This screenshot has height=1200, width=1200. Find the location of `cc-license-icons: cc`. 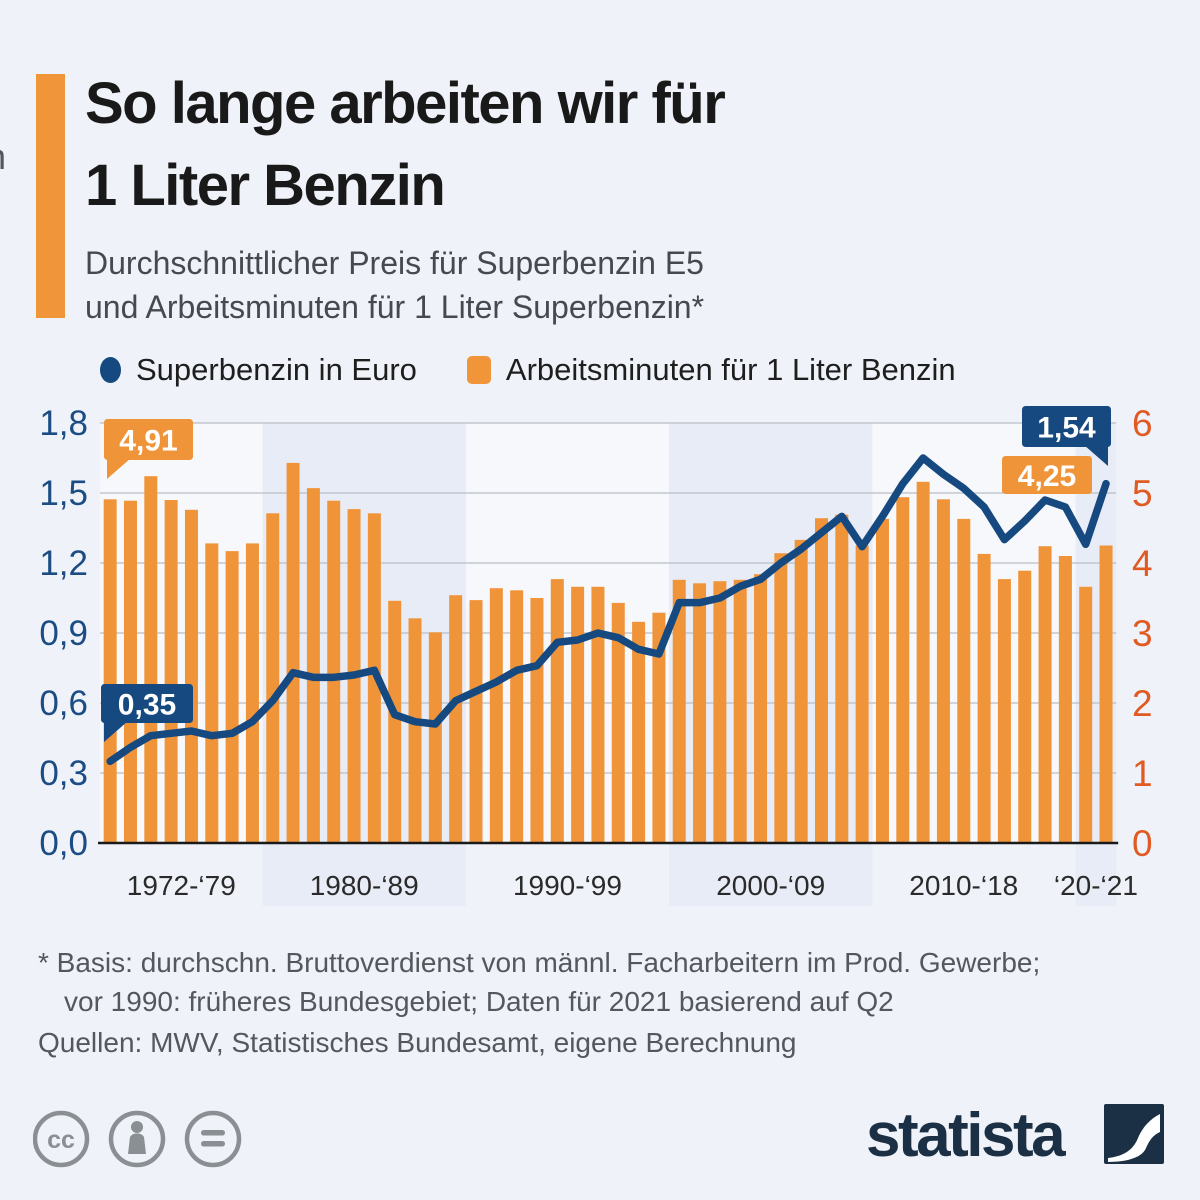

cc-license-icons: cc is located at coordinates (137, 1139).